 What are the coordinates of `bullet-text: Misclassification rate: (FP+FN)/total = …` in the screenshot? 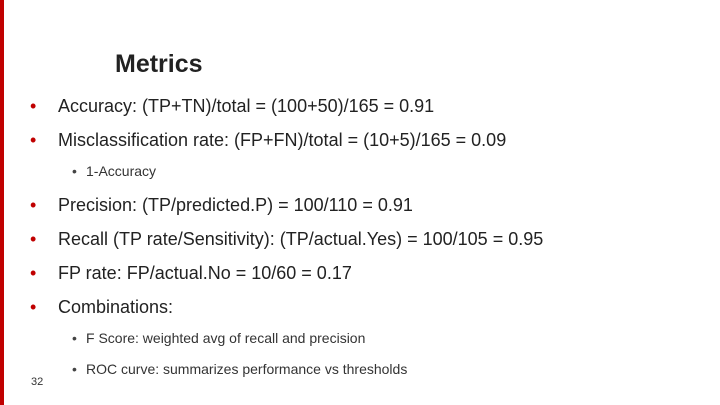 It's located at (282, 140).